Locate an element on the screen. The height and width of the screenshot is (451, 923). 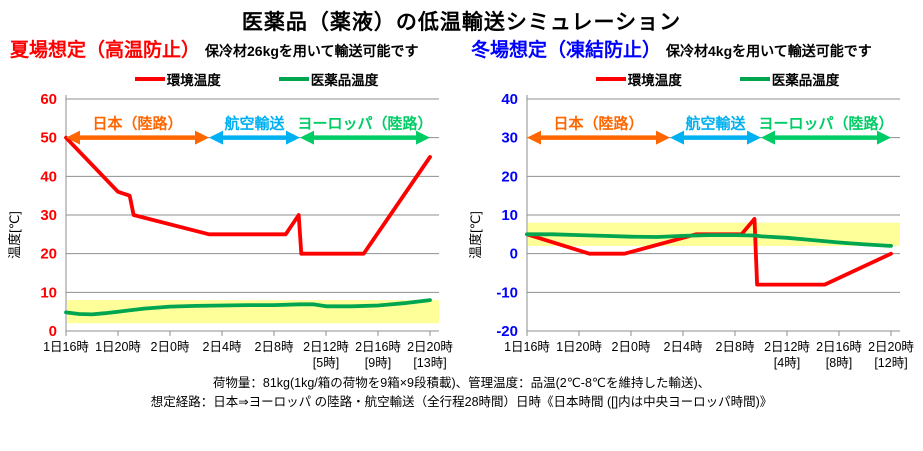
chart-heading-row: 冬場想定（凍結防止） 保冷材4kgを用いて輸送可能です is located at coordinates (694, 51).